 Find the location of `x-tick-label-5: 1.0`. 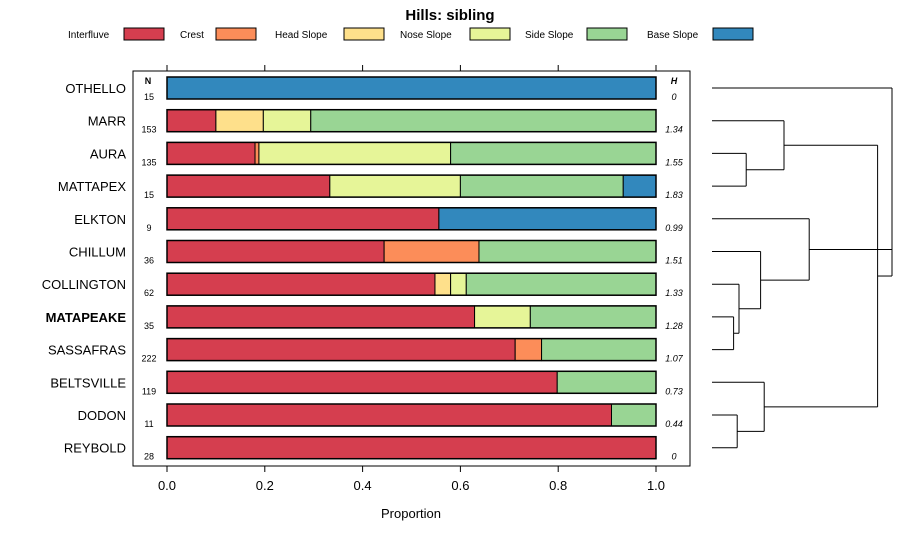

x-tick-label-5: 1.0 is located at coordinates (656, 485).